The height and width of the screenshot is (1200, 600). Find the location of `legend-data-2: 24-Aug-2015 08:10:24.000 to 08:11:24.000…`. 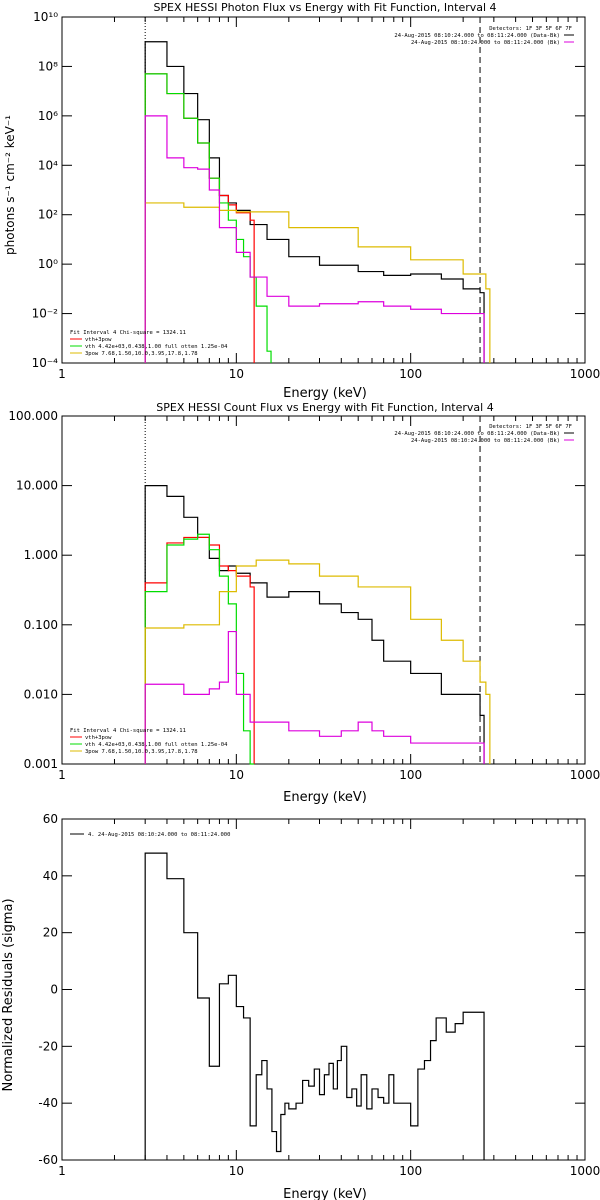

legend-data-2: 24-Aug-2015 08:10:24.000 to 08:11:24.000… is located at coordinates (477, 434).